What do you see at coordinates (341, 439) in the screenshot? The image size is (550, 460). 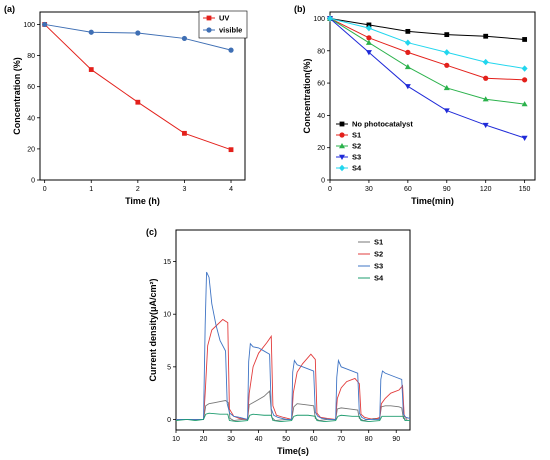 I see `panel-c-xtick-label: 70` at bounding box center [341, 439].